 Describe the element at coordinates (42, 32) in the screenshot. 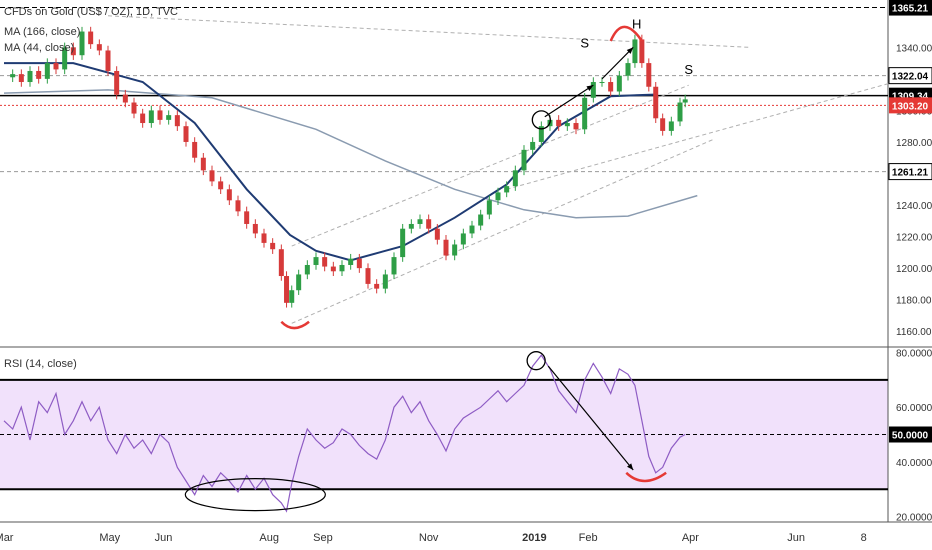

I see `ma166-legend: MA (166, close)` at that location.